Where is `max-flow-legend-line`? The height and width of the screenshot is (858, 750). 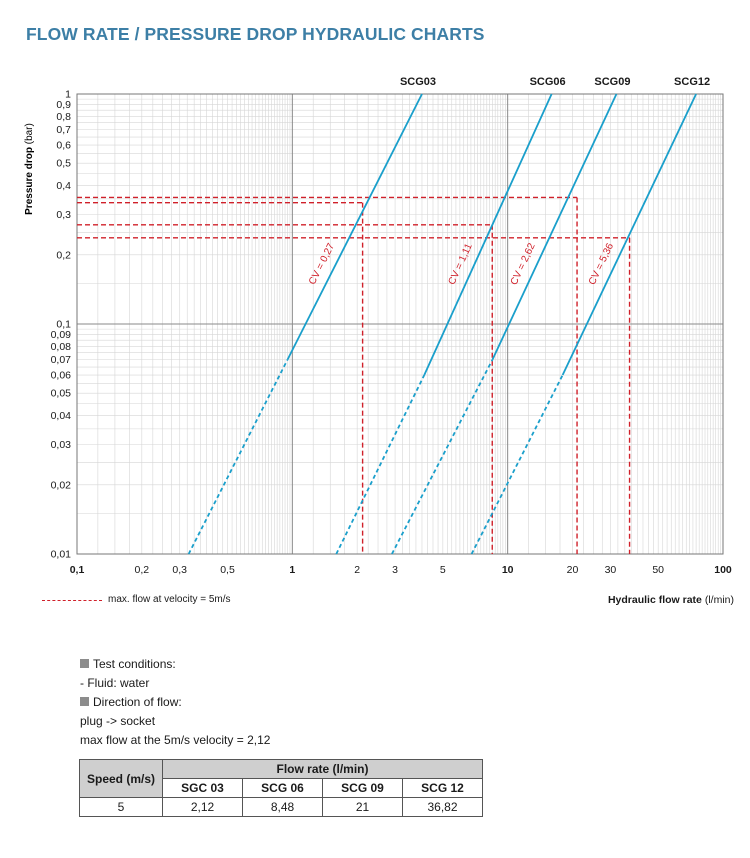
max-flow-legend-line is located at coordinates (72, 600).